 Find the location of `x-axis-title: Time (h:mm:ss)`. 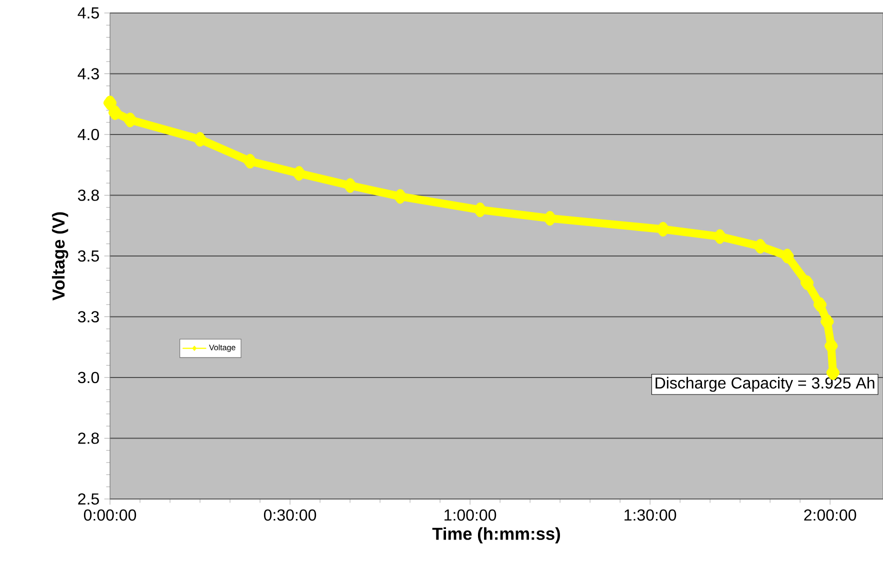

x-axis-title: Time (h:mm:ss) is located at coordinates (496, 535).